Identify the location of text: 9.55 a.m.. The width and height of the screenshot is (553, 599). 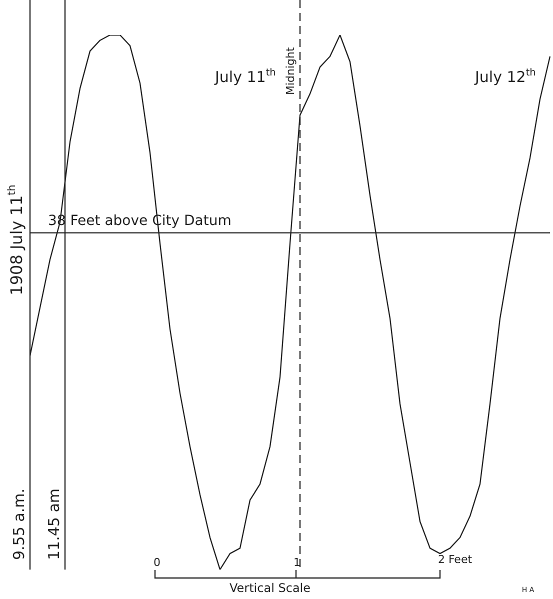
(19, 524).